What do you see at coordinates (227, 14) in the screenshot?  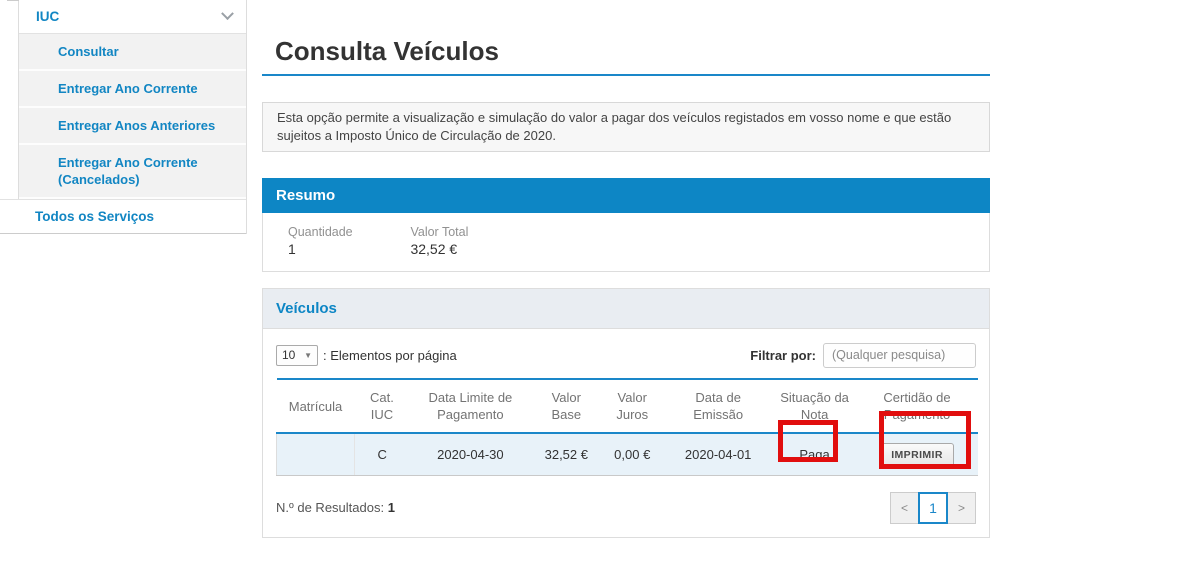 I see `chevron-down-icon` at bounding box center [227, 14].